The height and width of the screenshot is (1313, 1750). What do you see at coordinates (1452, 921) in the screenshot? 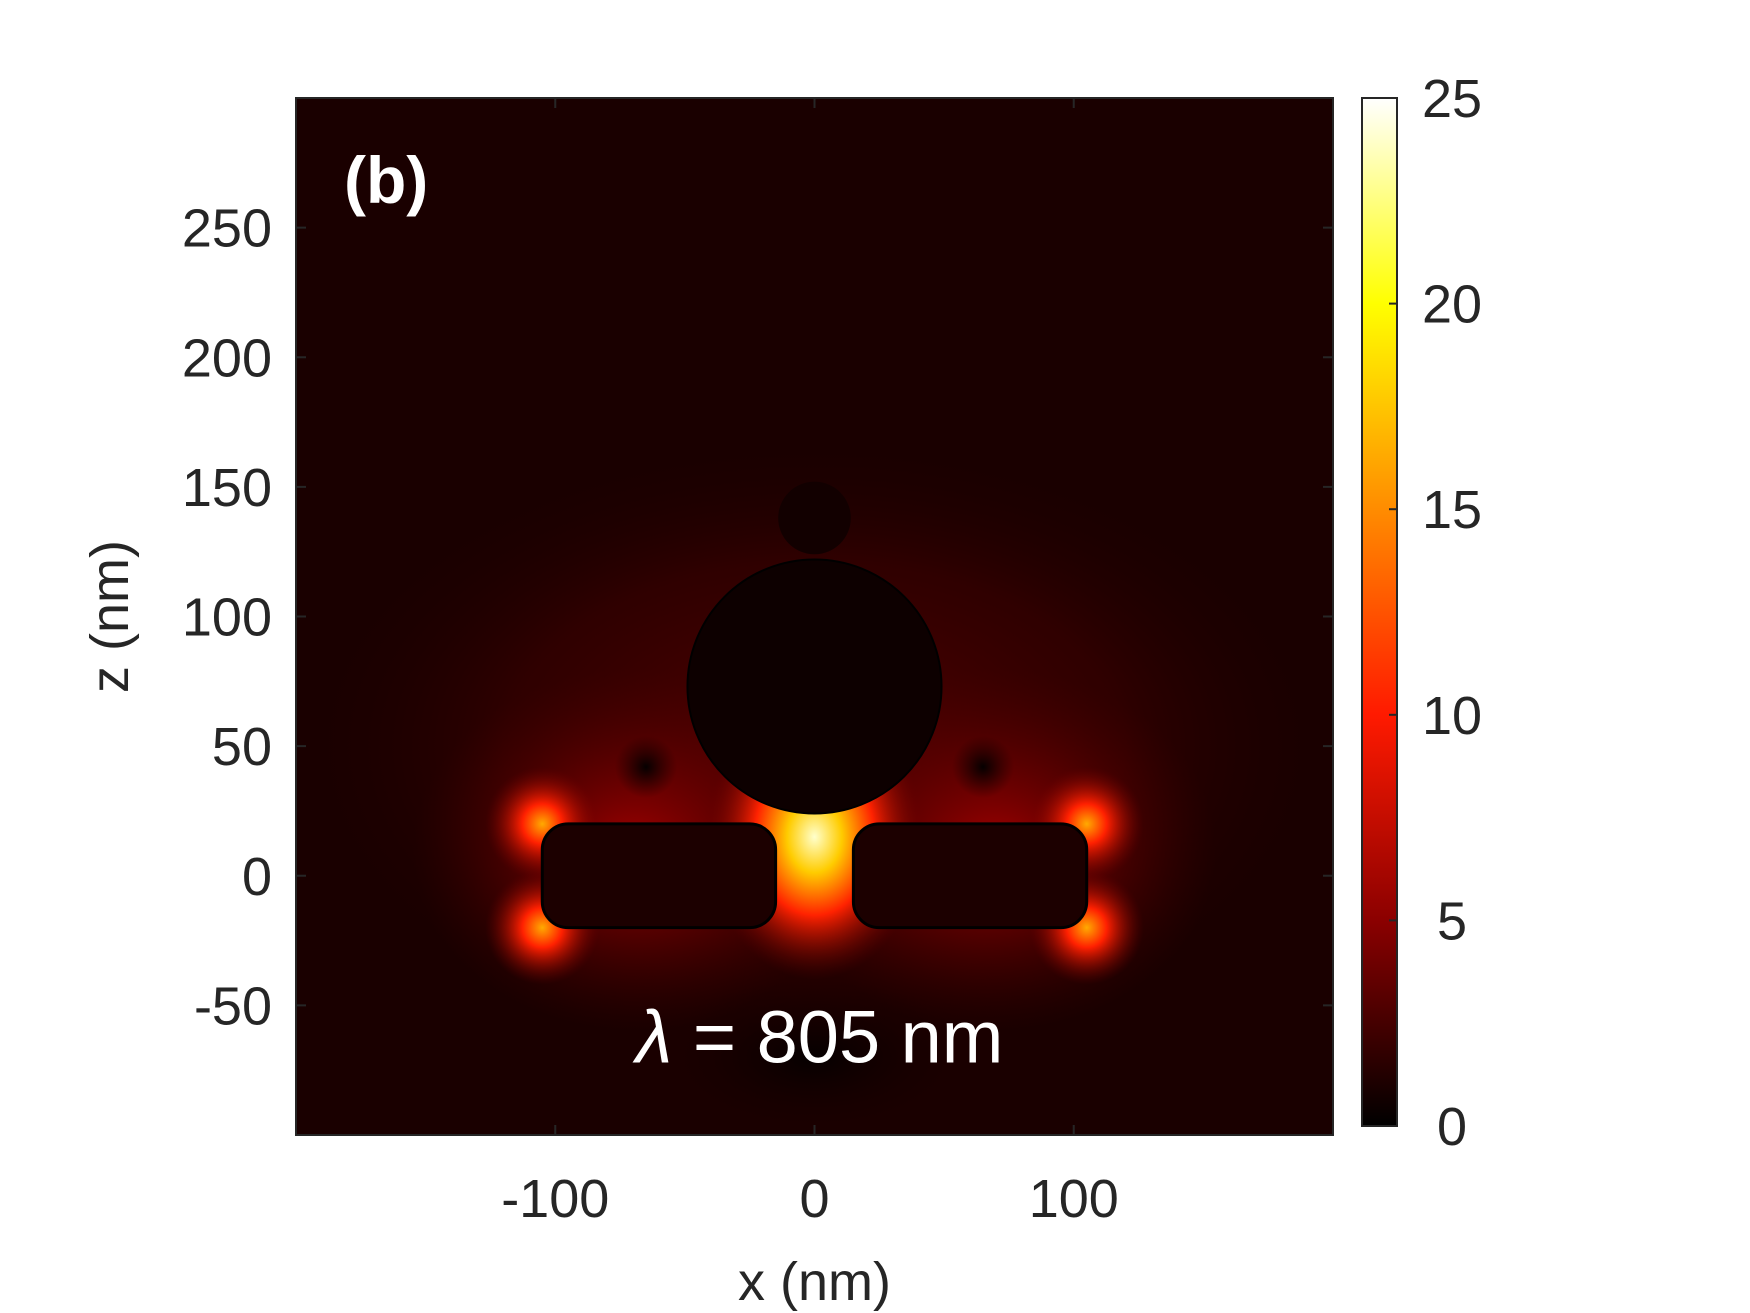
I see `colorbar-tick-label: 5` at bounding box center [1452, 921].